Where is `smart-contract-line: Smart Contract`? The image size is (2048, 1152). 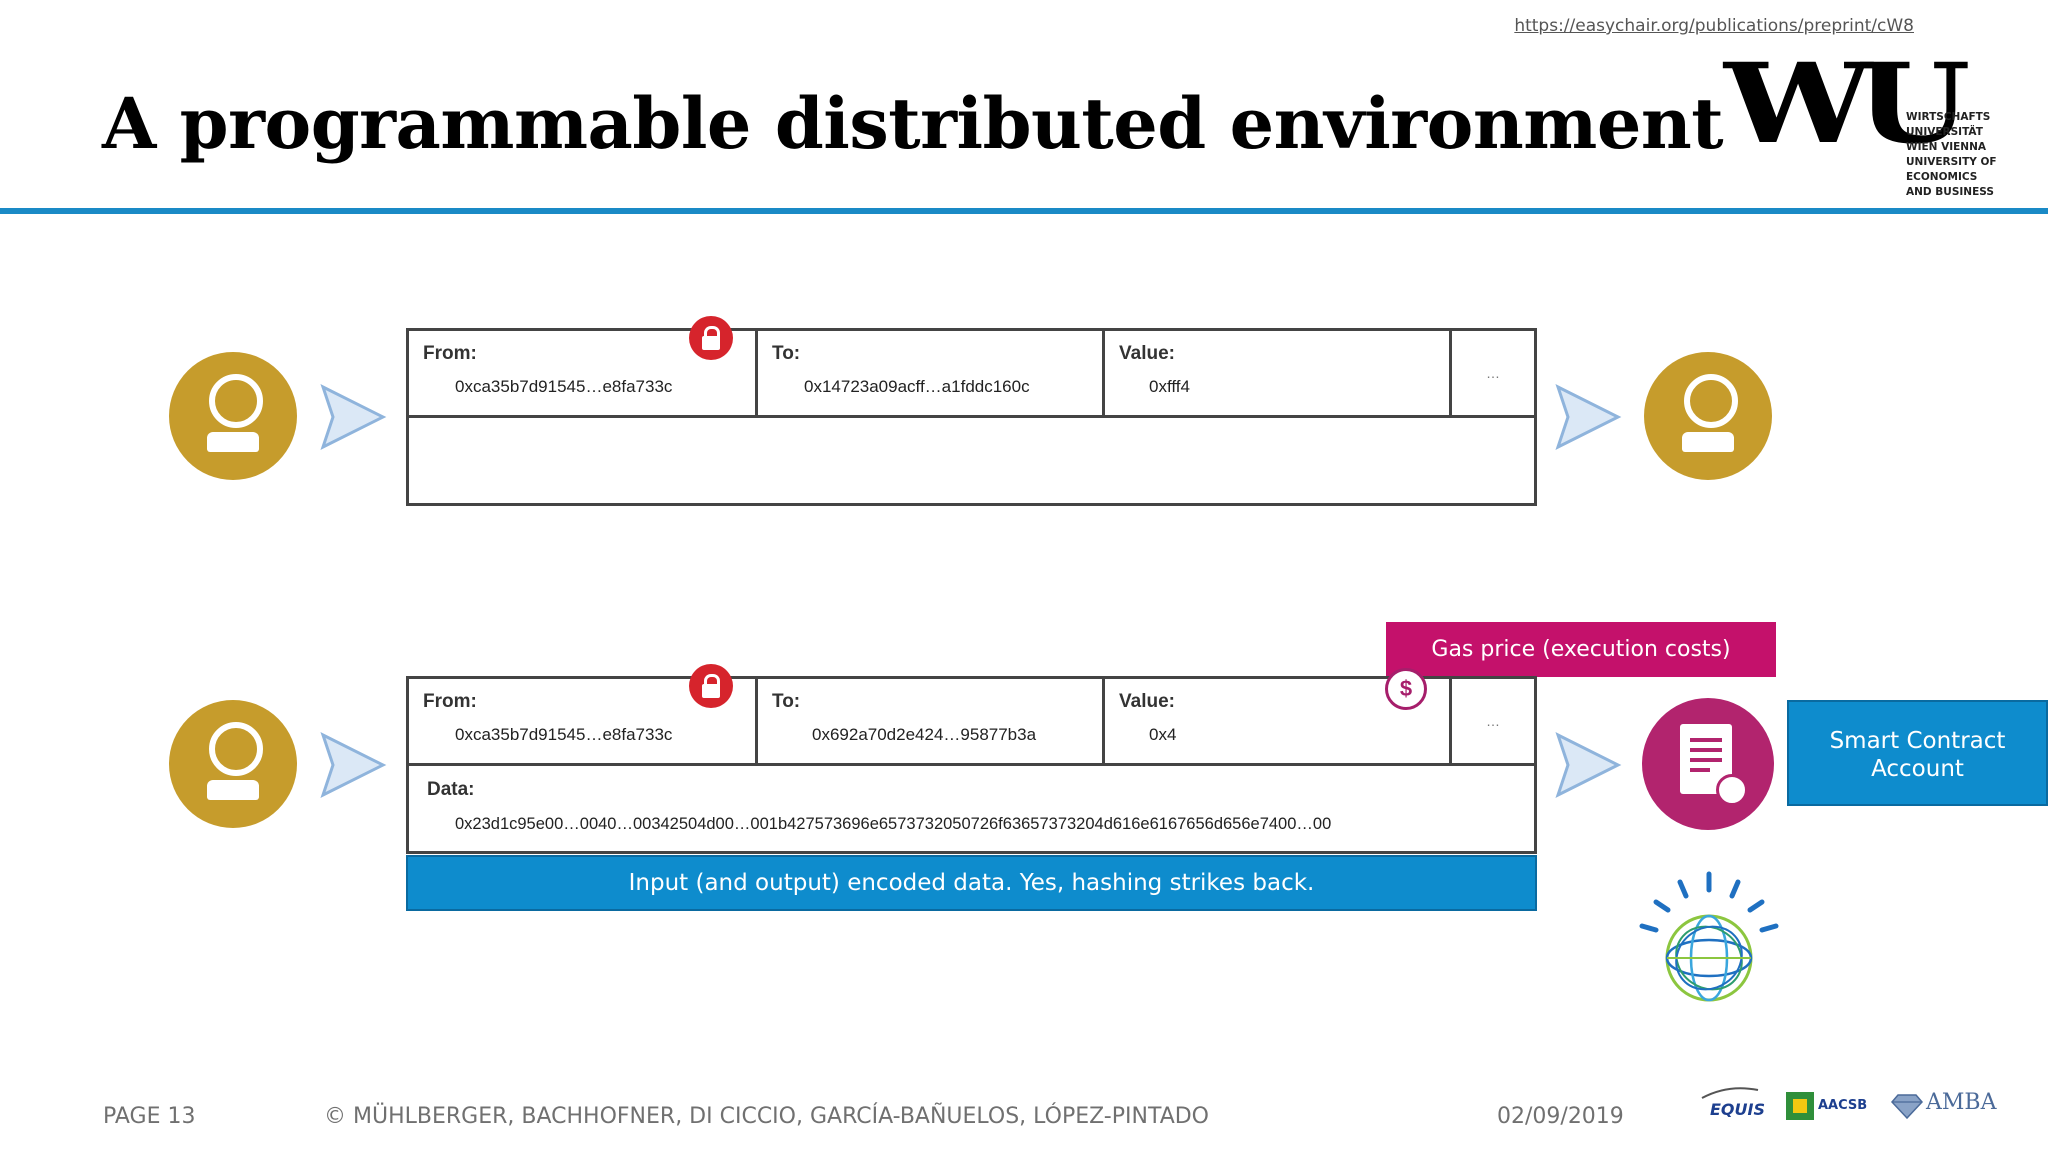
smart-contract-line: Smart Contract is located at coordinates (1917, 741).